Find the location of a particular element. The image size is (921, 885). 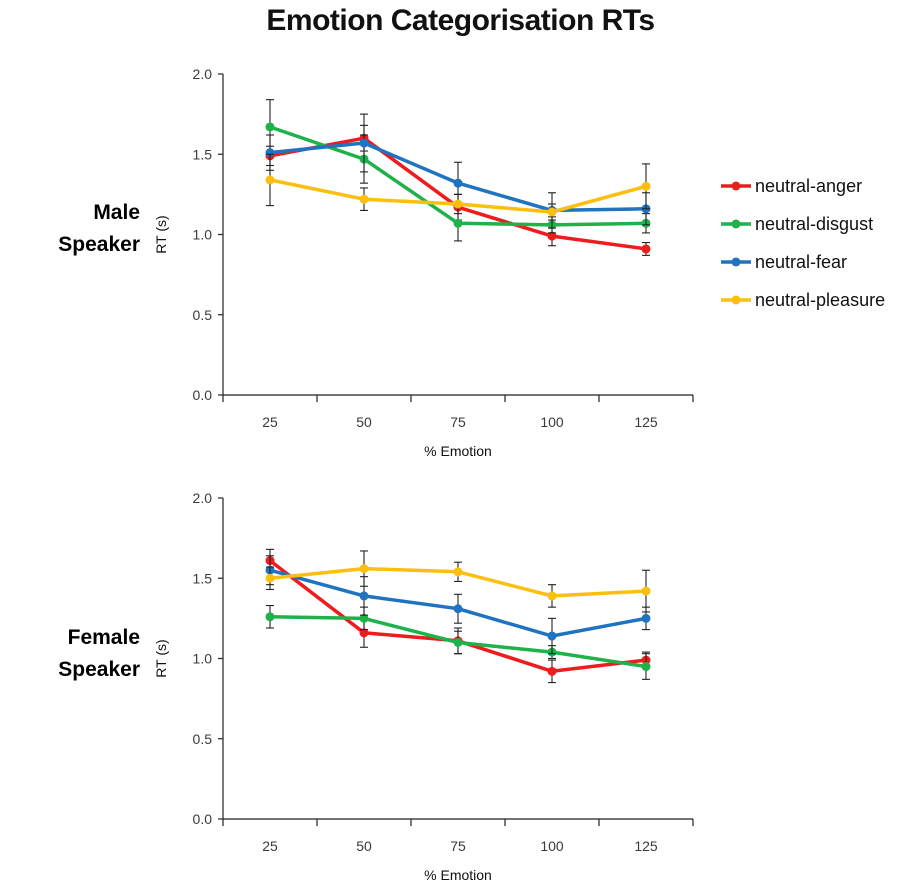

legend-marker-neutral-pleasure is located at coordinates (736, 300).